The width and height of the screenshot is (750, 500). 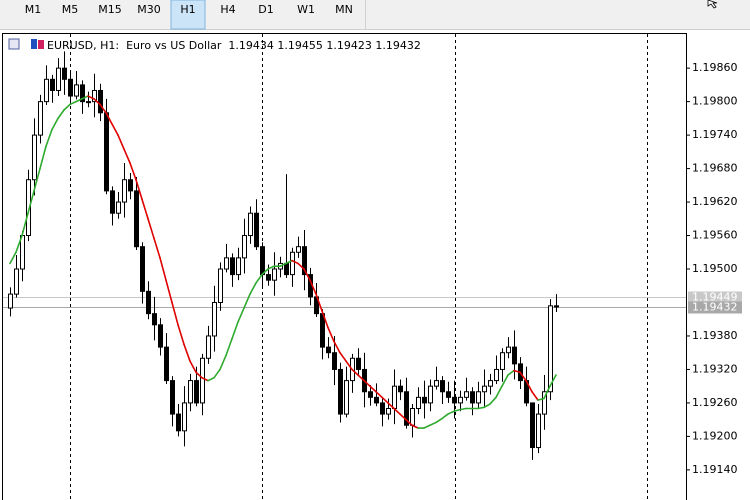 I want to click on y-tick-label: 1.19680, so click(x=715, y=168).